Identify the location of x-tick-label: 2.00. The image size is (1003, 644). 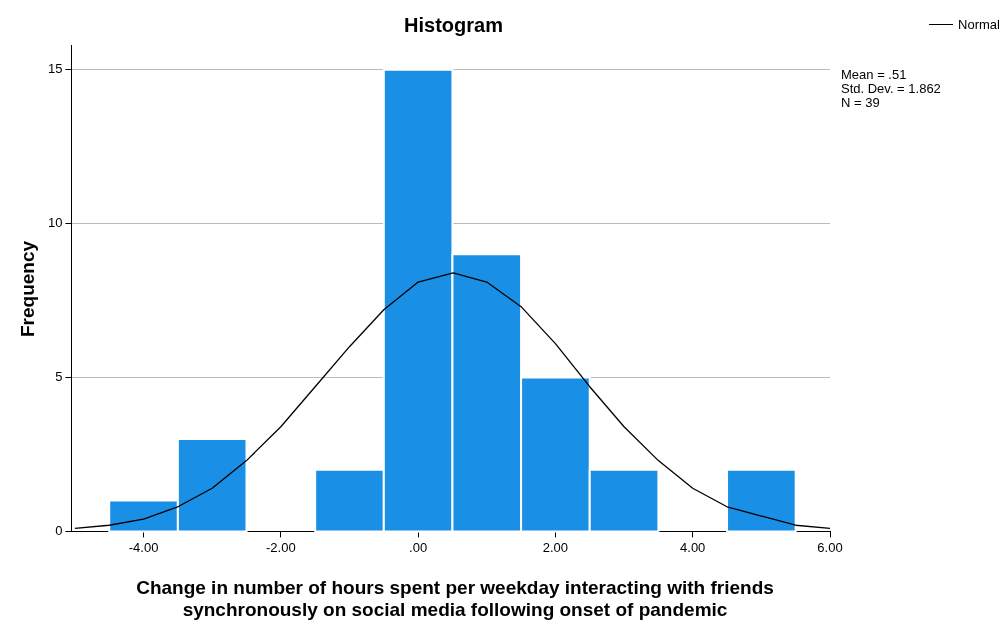
(555, 547).